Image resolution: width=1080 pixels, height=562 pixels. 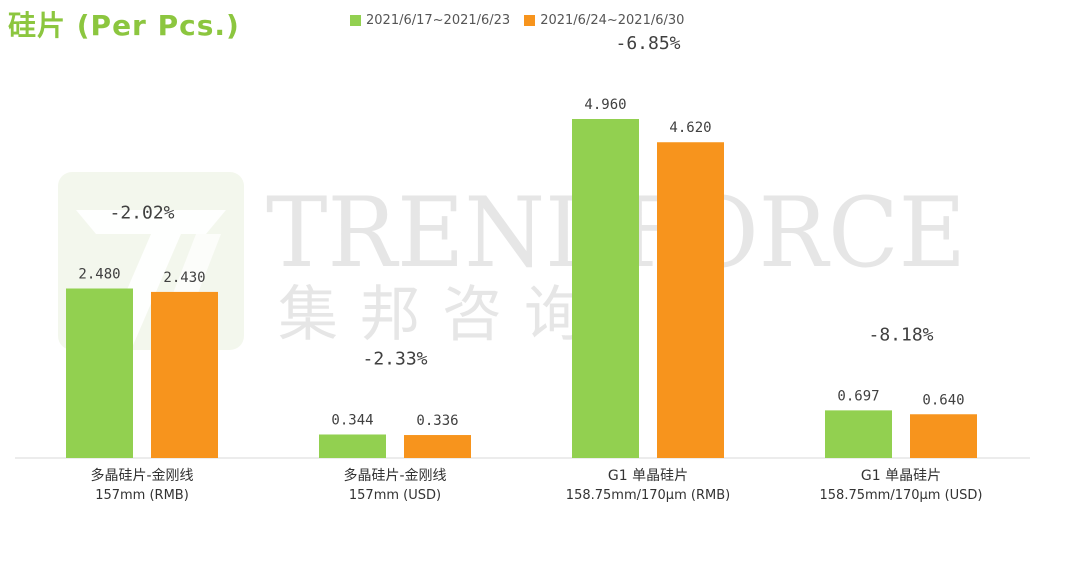 What do you see at coordinates (438, 20) in the screenshot?
I see `legend-label-week1: 2021/6/17~2021/6/23` at bounding box center [438, 20].